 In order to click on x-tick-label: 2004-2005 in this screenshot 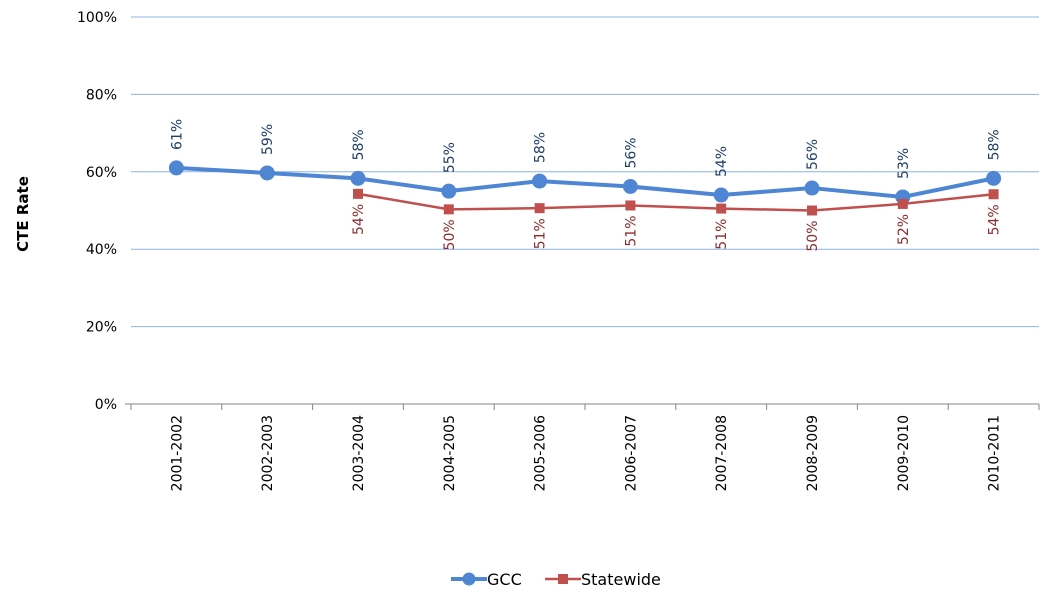, I will do `click(450, 453)`.